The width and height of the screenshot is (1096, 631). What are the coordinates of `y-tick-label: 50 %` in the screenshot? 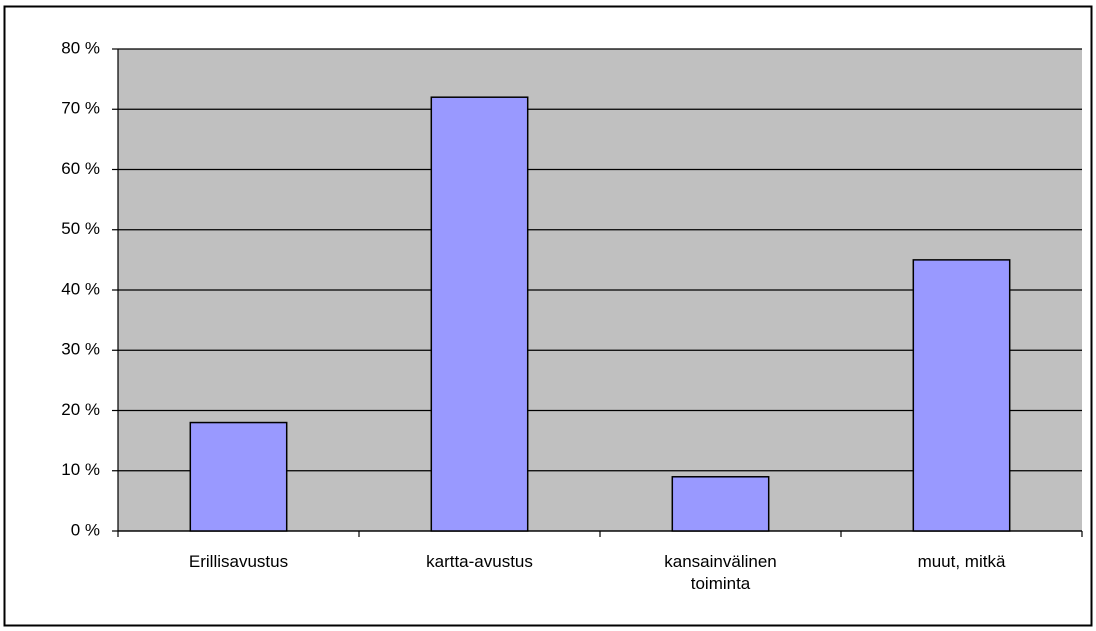 It's located at (80, 228).